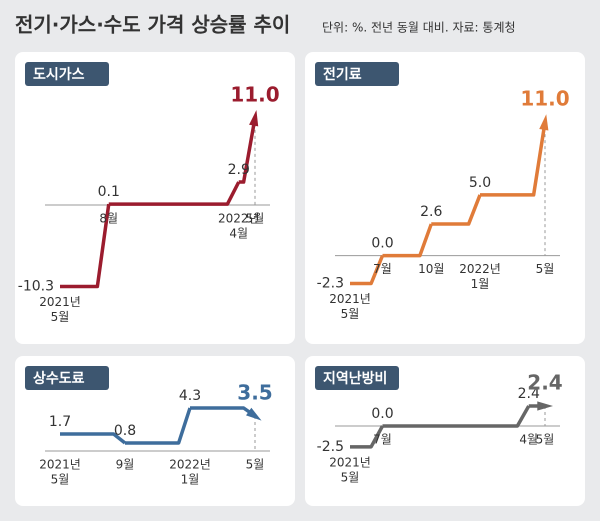 This screenshot has height=521, width=600. I want to click on value-label: 0.1, so click(109, 192).